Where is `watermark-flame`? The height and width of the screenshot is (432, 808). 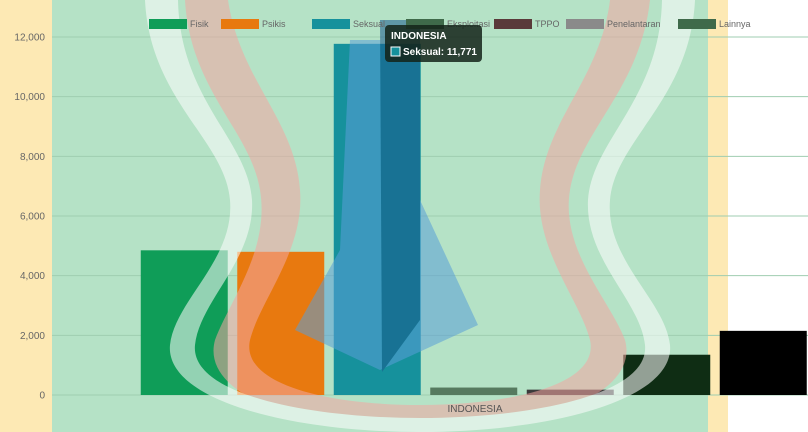
watermark-flame is located at coordinates (400, 196).